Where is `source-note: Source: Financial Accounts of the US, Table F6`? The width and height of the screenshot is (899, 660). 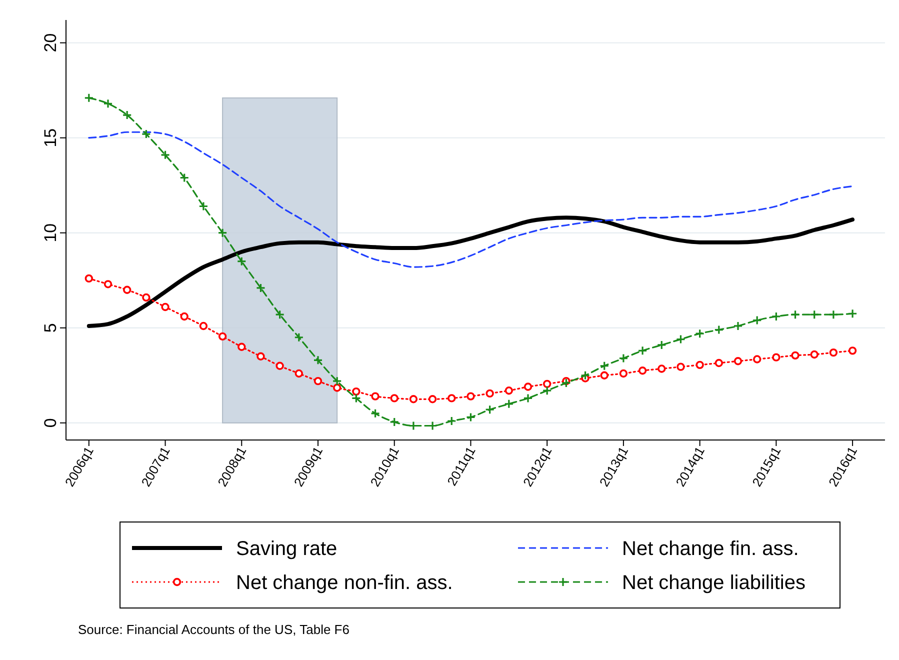 source-note: Source: Financial Accounts of the US, Table F6 is located at coordinates (214, 629).